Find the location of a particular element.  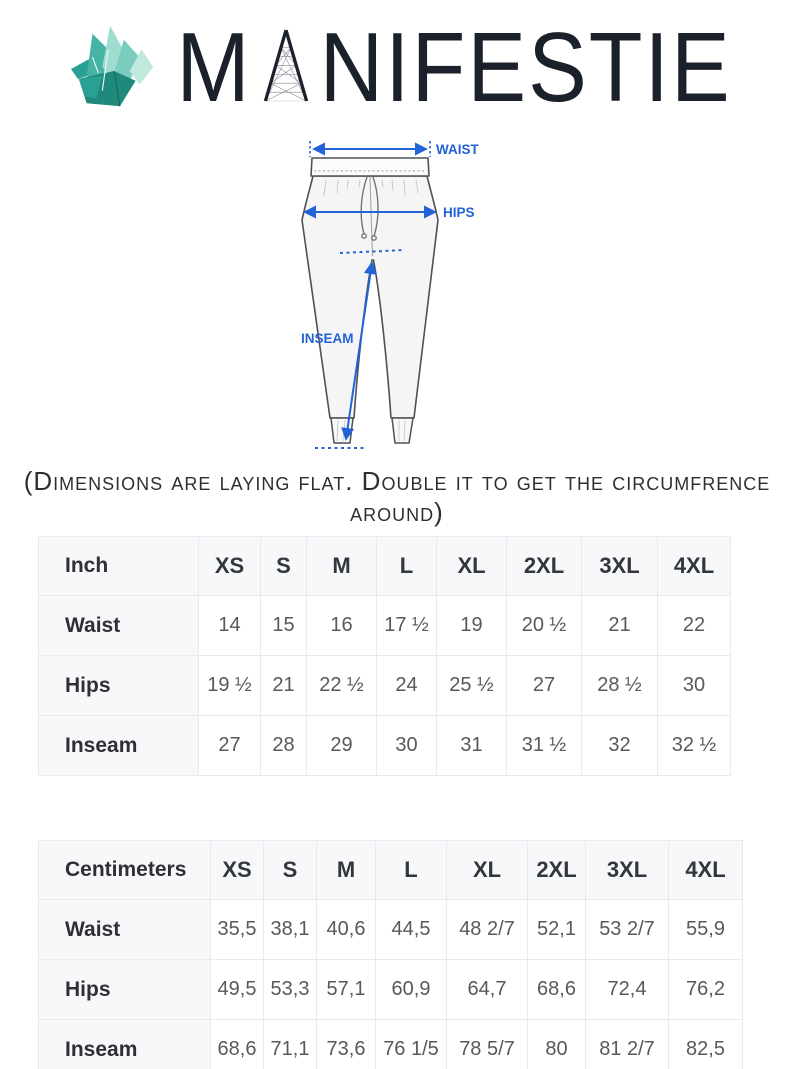

crystal-logo-icon is located at coordinates (112, 66).